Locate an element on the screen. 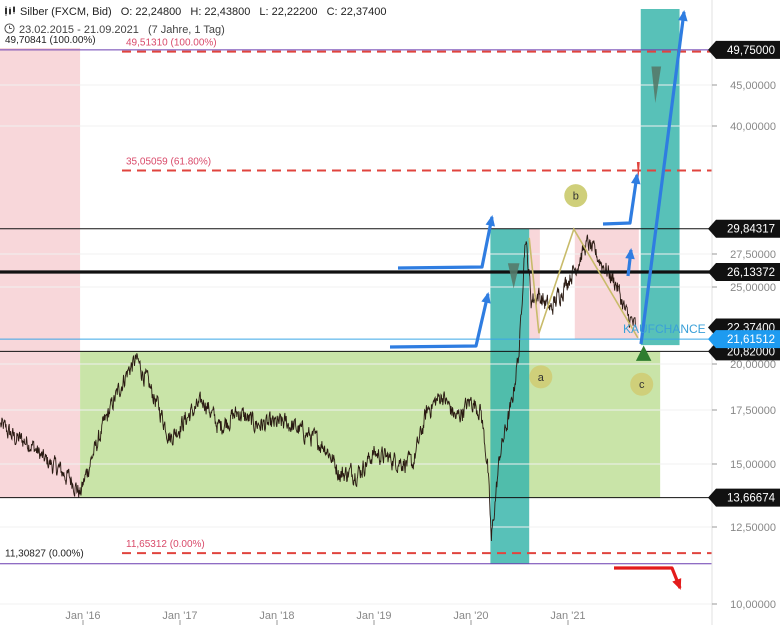 This screenshot has height=625, width=780. tag-49-75-bg is located at coordinates (744, 49).